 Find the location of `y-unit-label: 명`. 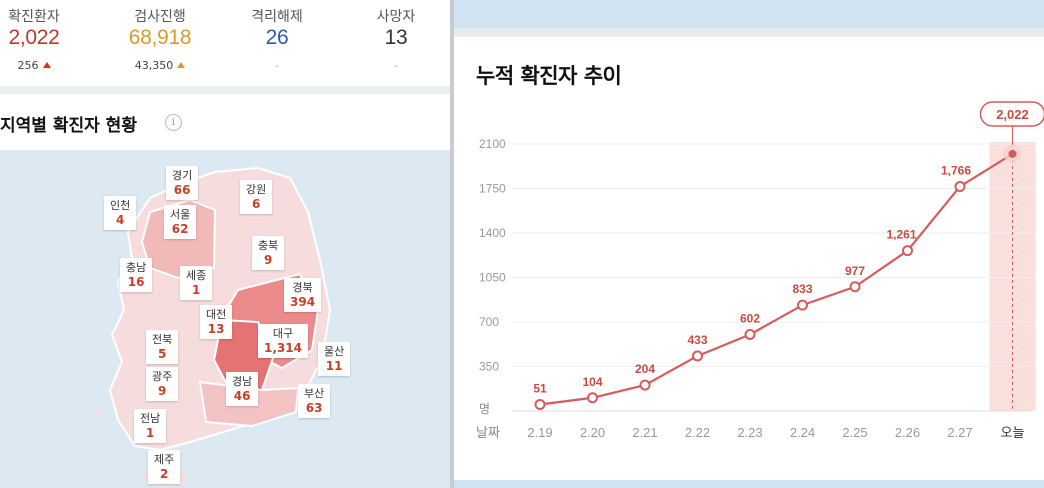

y-unit-label: 명 is located at coordinates (484, 409).